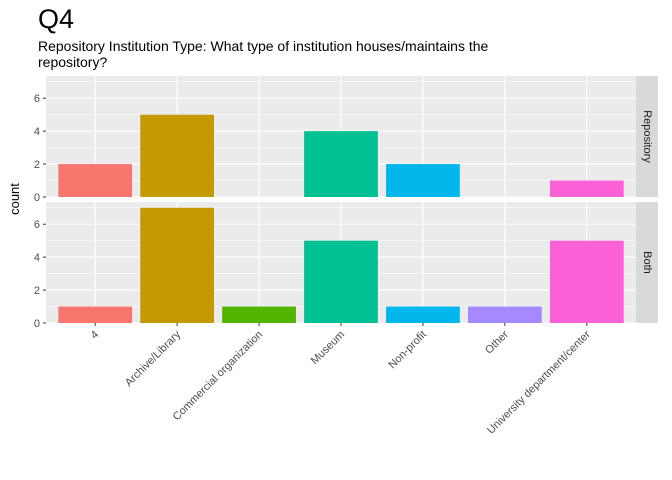 The image size is (672, 480). Describe the element at coordinates (94, 335) in the screenshot. I see `x-tick-label: 4` at that location.